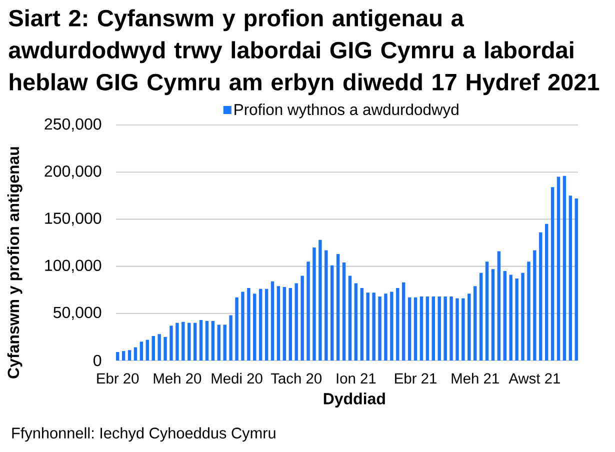 This screenshot has width=615, height=452. Describe the element at coordinates (73, 219) in the screenshot. I see `y-tick-label: 150,000` at that location.